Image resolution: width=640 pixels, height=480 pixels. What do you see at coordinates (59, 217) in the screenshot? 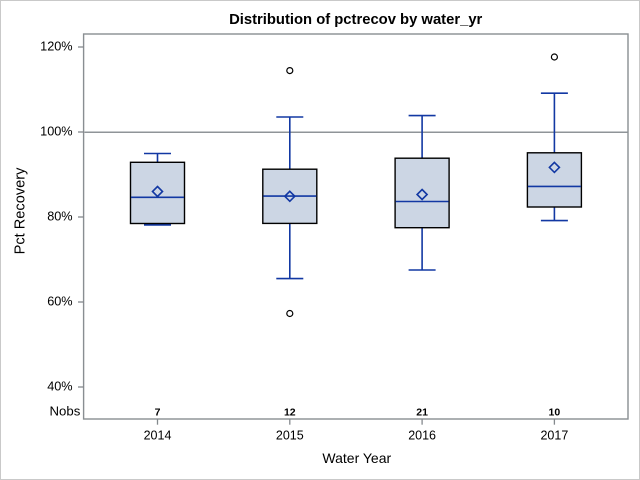
I see `svg-text: 80%` at bounding box center [59, 217].